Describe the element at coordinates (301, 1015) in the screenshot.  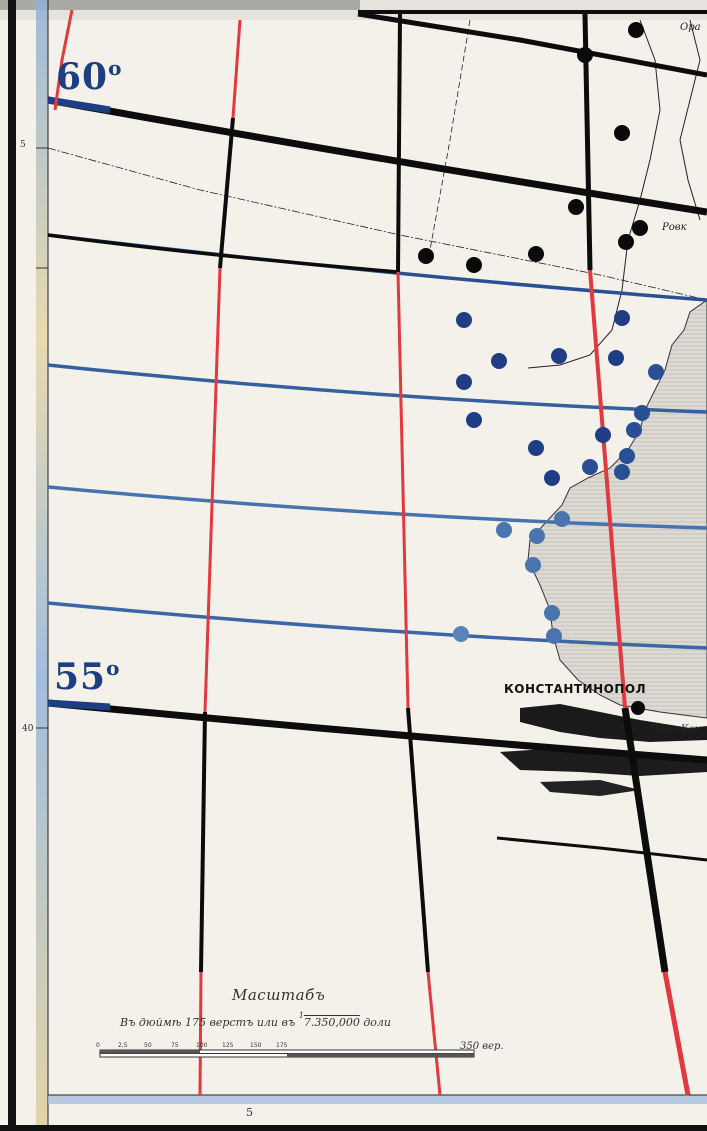
I see `scale-fraction-num: 1` at that location.